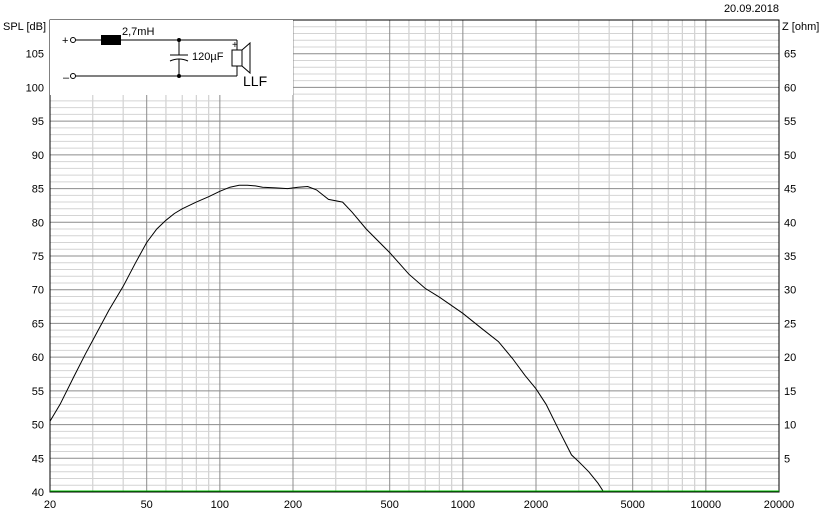  I want to click on x-tick-label: 50, so click(147, 505).